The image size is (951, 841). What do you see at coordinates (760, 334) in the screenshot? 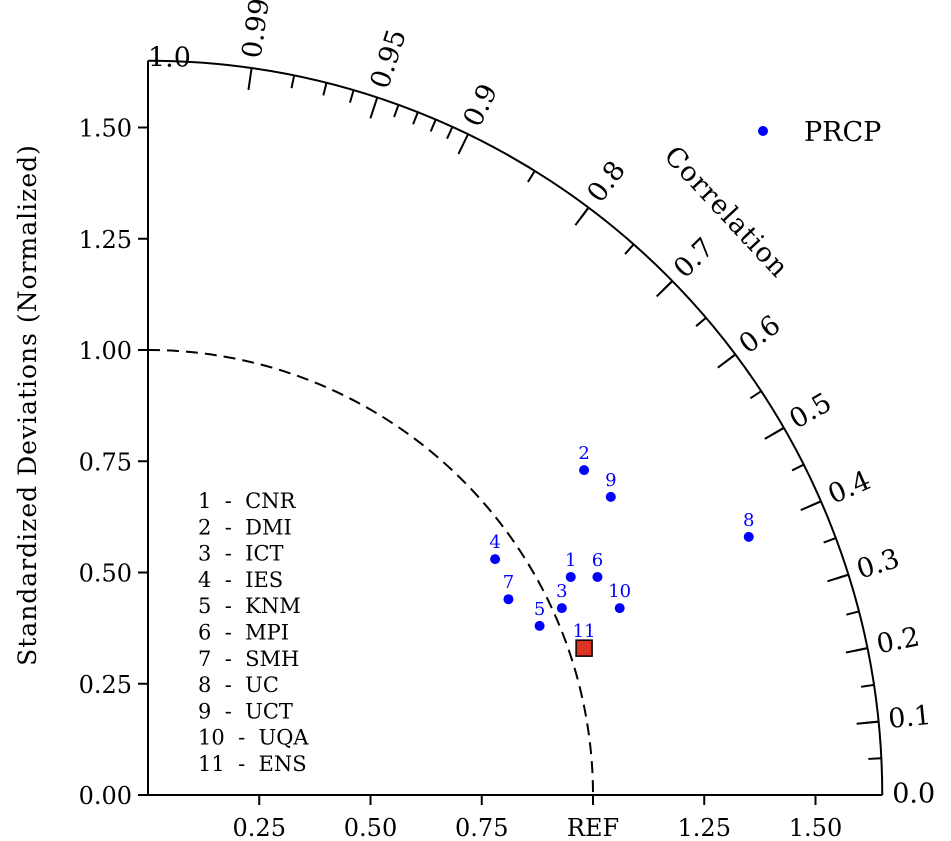
I see `correlation-tick-label: 0.6` at bounding box center [760, 334].